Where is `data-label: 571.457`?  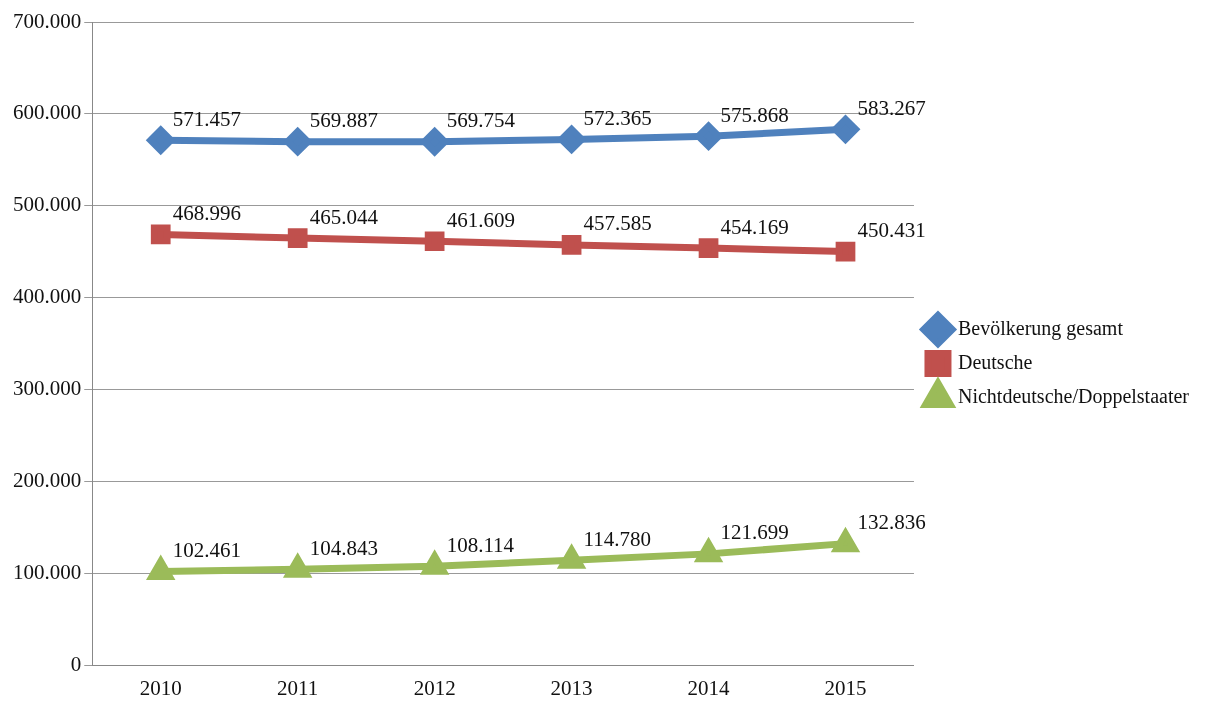 data-label: 571.457 is located at coordinates (206, 118).